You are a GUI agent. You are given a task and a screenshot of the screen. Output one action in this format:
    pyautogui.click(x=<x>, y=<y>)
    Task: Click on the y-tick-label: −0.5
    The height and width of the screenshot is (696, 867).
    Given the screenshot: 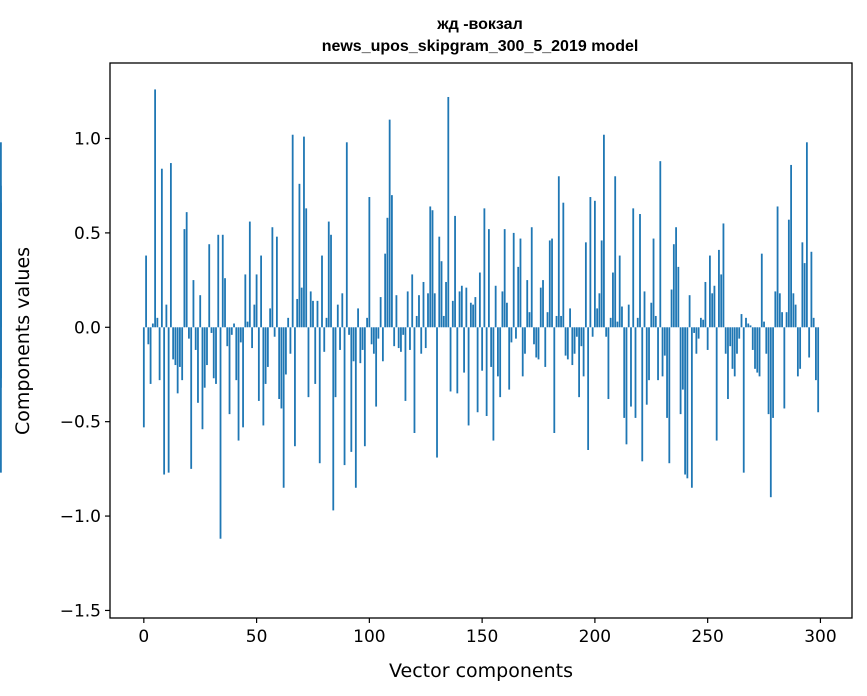 What is the action you would take?
    pyautogui.click(x=80, y=423)
    